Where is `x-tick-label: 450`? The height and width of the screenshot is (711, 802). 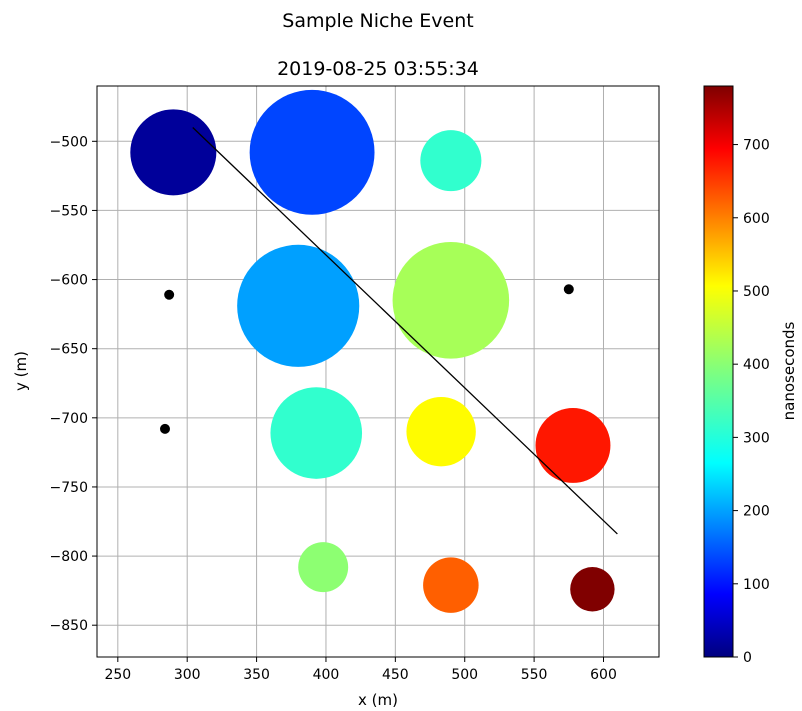
x-tick-label: 450 is located at coordinates (395, 675).